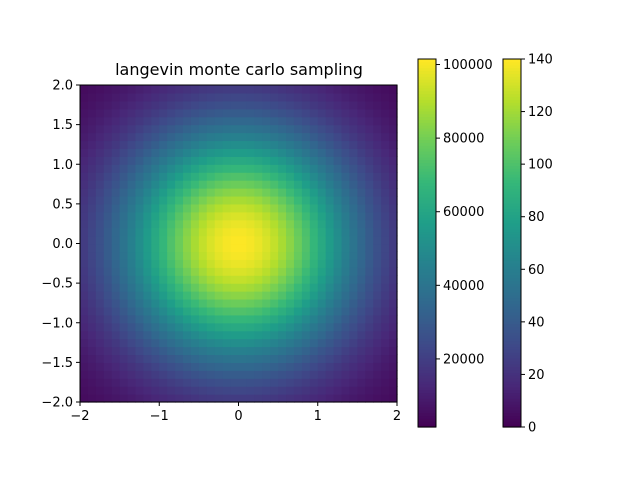  What do you see at coordinates (532, 428) in the screenshot?
I see `colorbar-tick-label: 0` at bounding box center [532, 428].